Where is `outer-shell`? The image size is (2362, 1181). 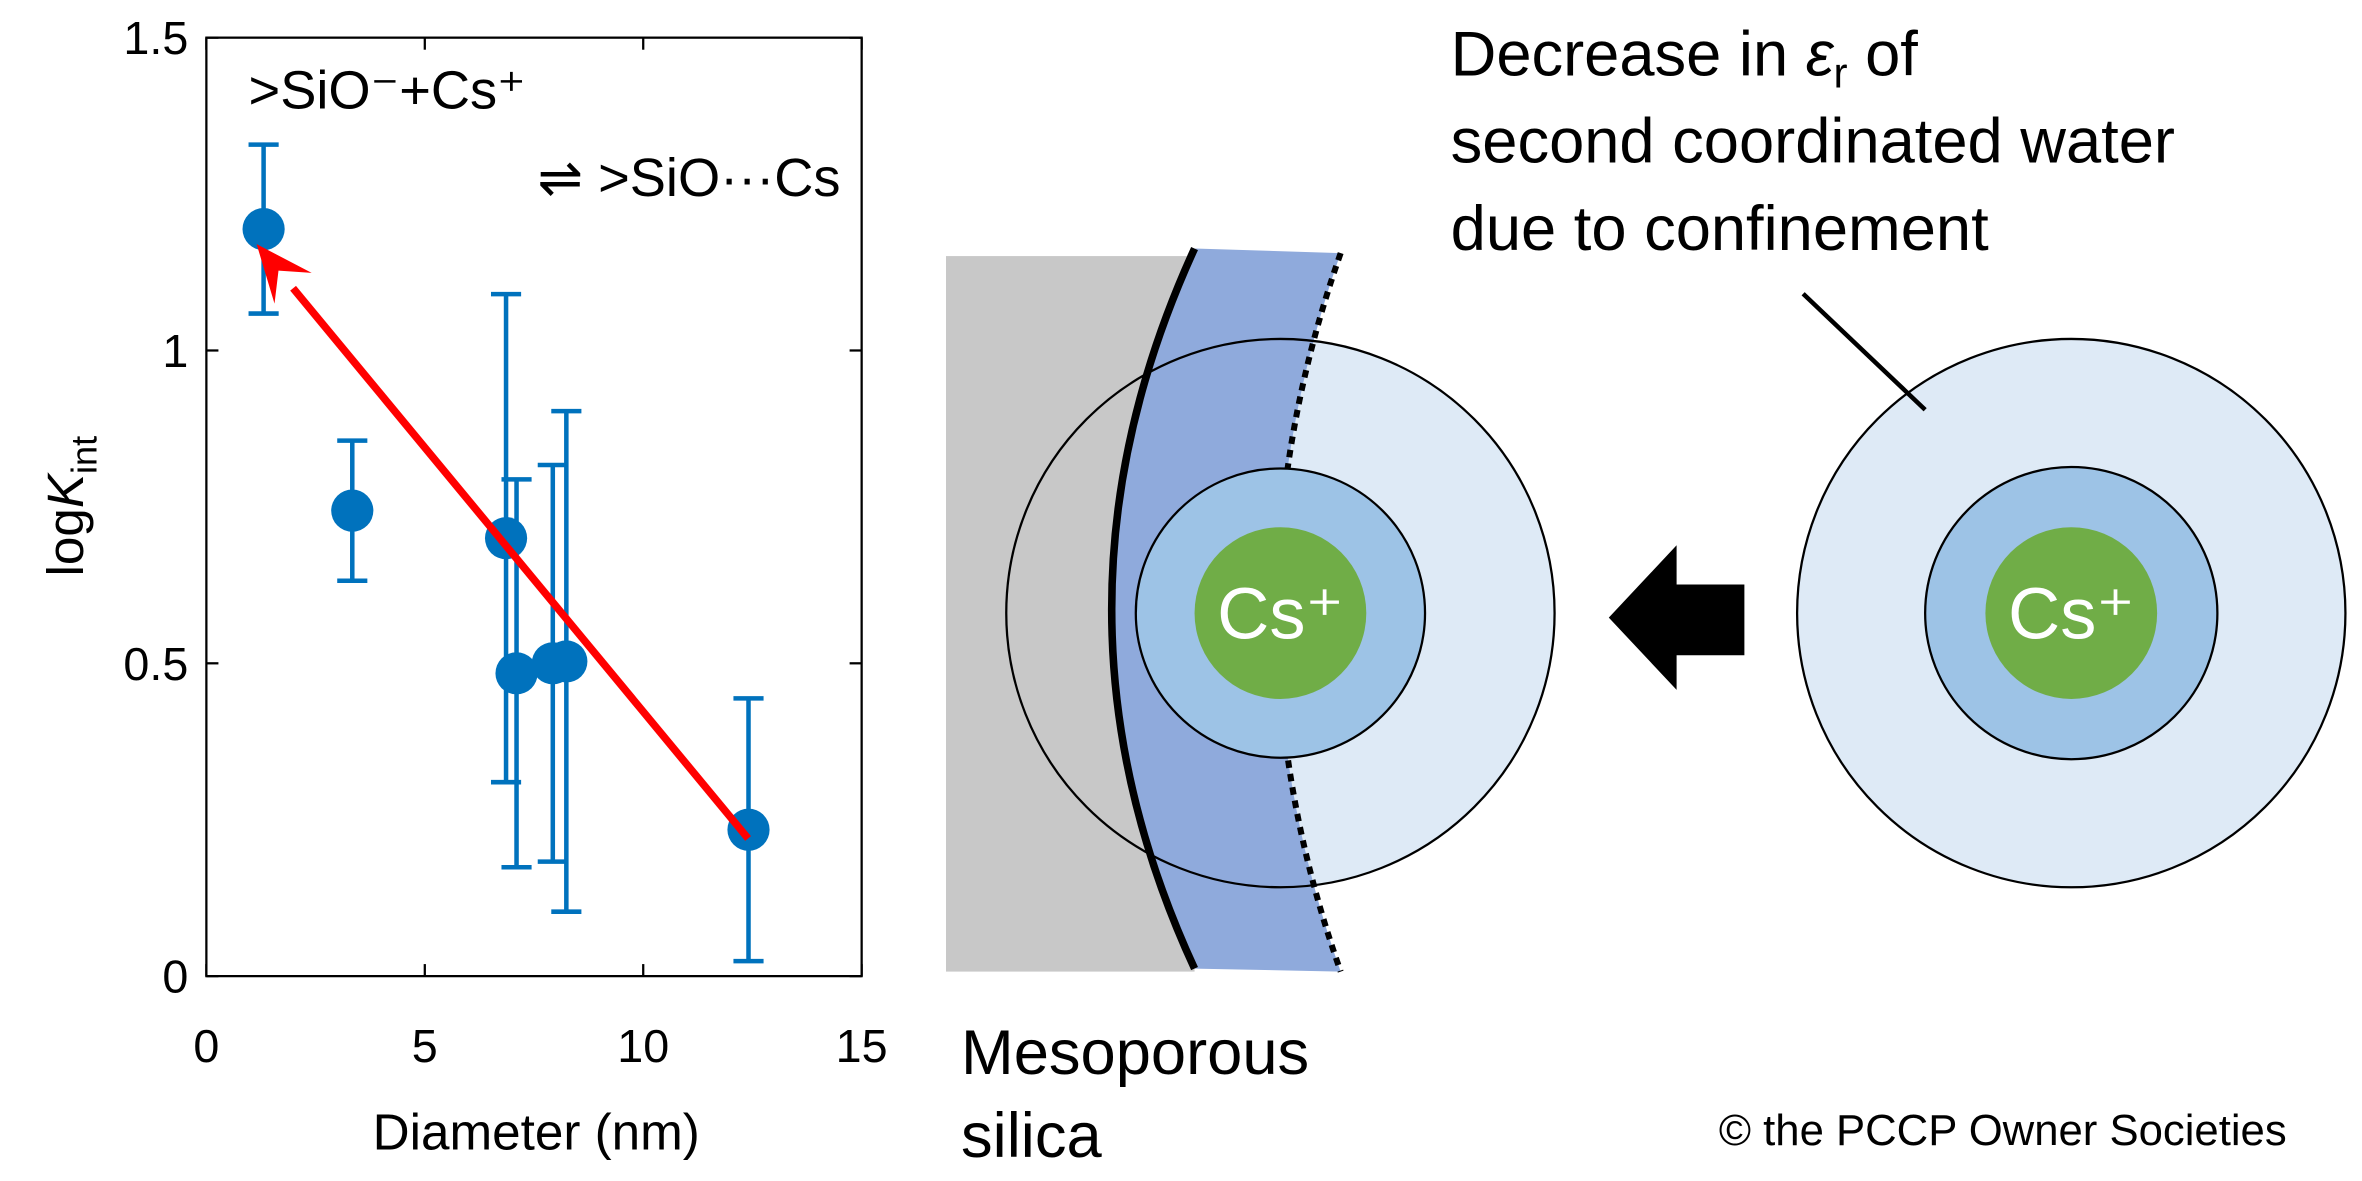
outer-shell is located at coordinates (1280, 613).